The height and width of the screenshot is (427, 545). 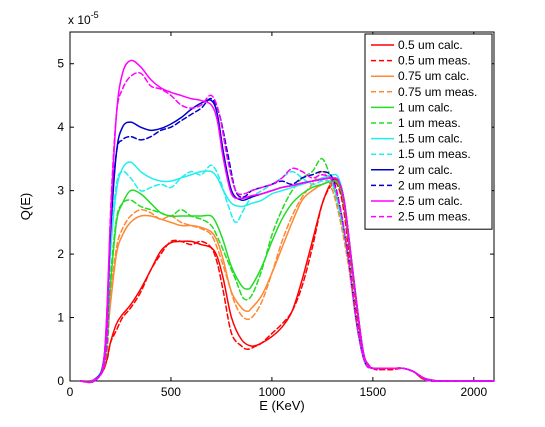 What do you see at coordinates (429, 123) in the screenshot?
I see `legend-entry-label: 1 um meas.` at bounding box center [429, 123].